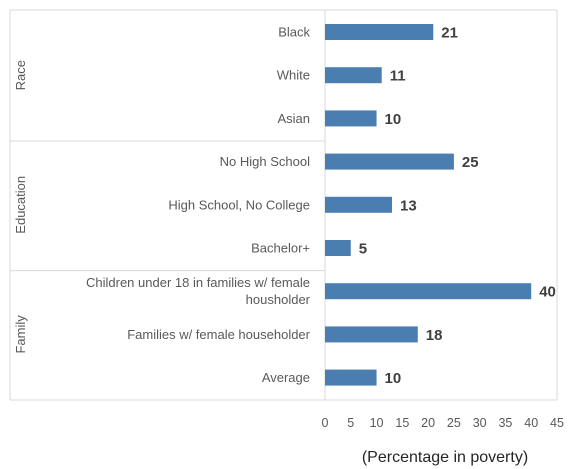  I want to click on category-label: Black, so click(294, 32).